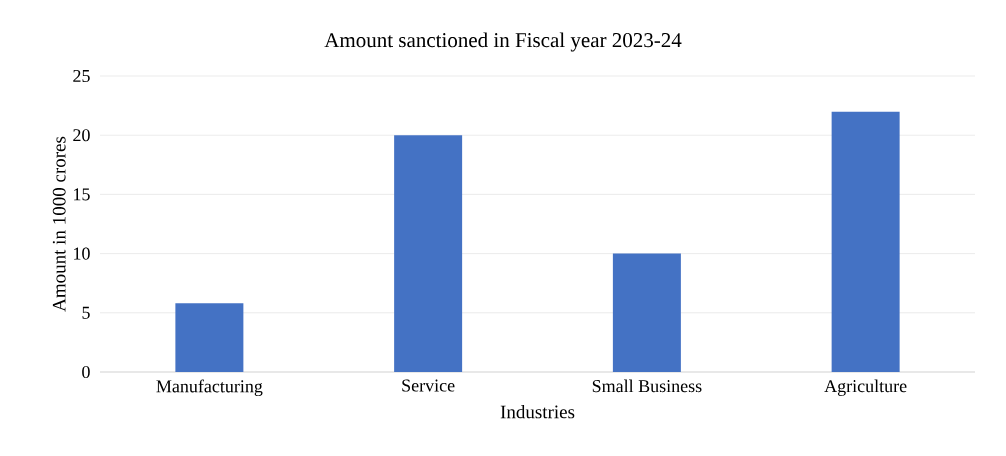 This screenshot has height=456, width=1006. What do you see at coordinates (865, 387) in the screenshot?
I see `x-tick-label: Agriculture` at bounding box center [865, 387].